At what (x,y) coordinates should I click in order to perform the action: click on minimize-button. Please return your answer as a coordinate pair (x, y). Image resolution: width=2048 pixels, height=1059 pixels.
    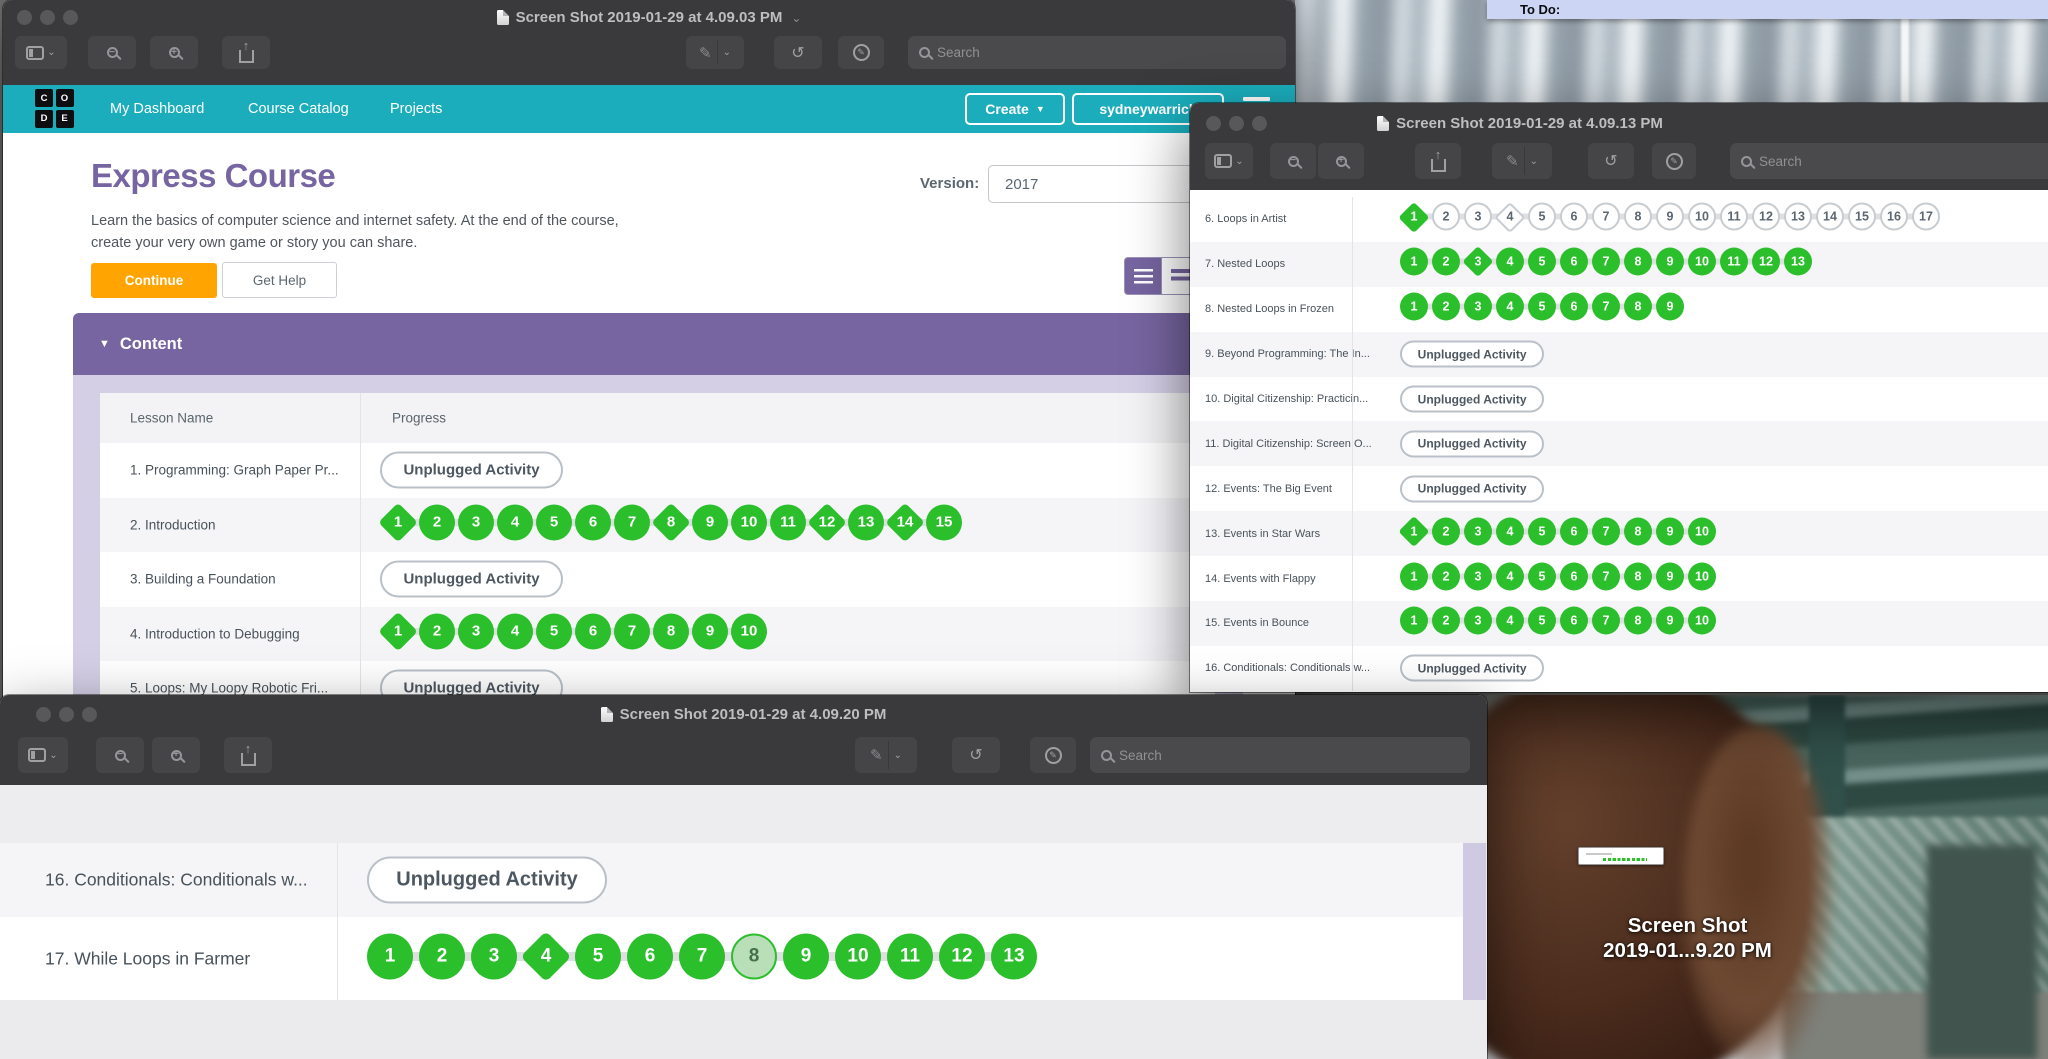
    Looking at the image, I should click on (47, 17).